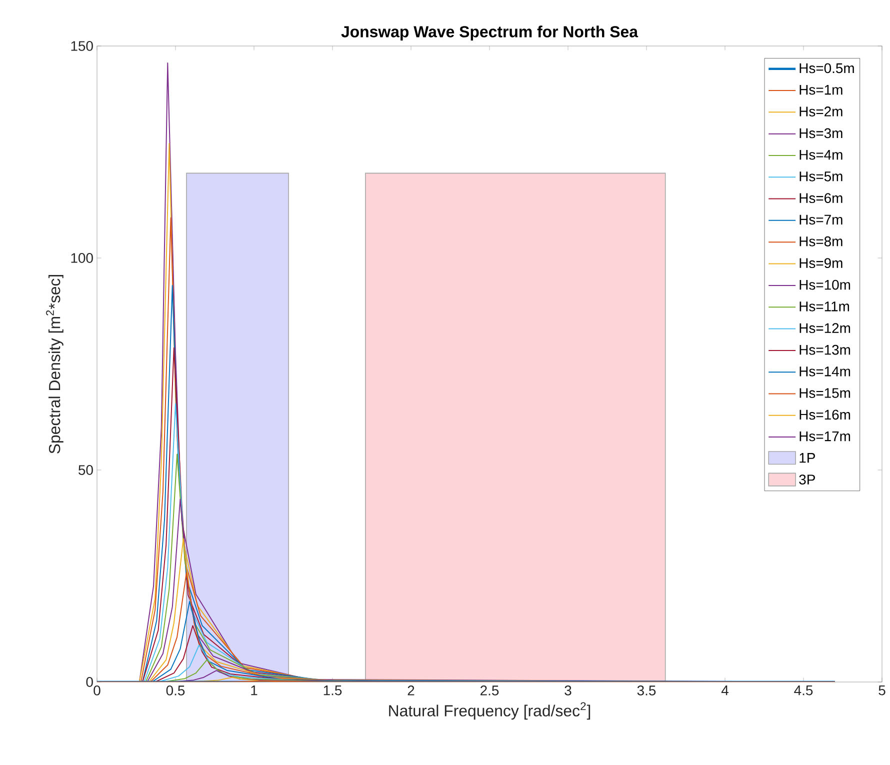 The height and width of the screenshot is (765, 890). I want to click on legend-label: Hs=11m, so click(825, 307).